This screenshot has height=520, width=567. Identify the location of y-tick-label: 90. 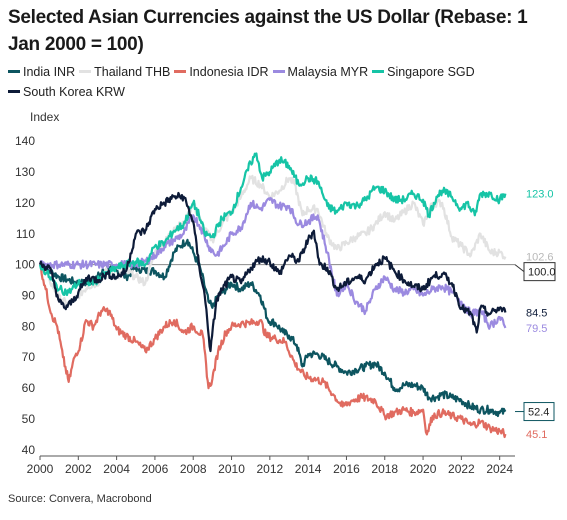
(29, 296).